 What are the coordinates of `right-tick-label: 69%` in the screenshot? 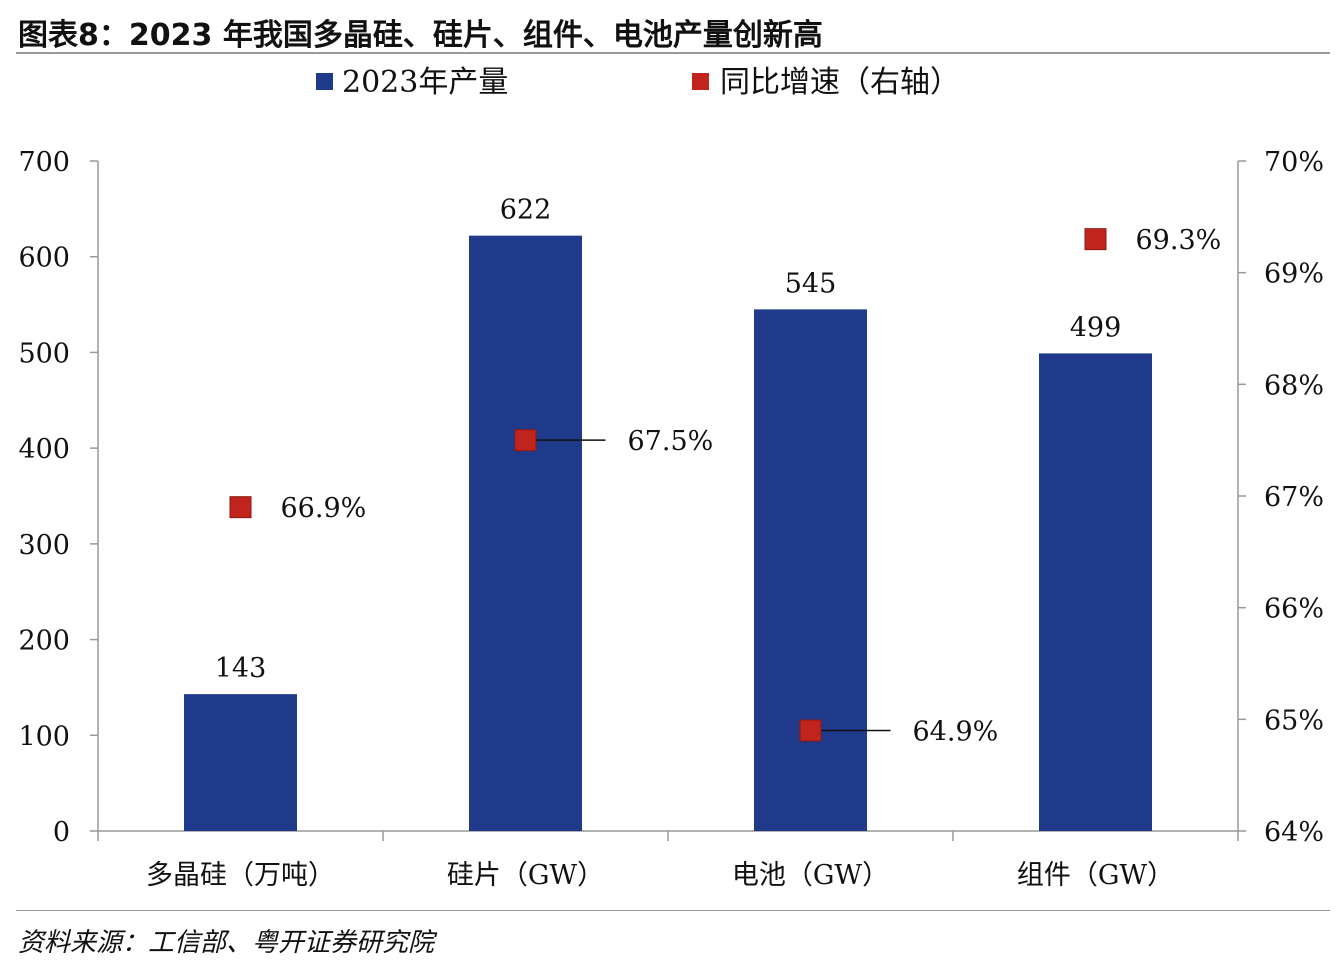 It's located at (1294, 274).